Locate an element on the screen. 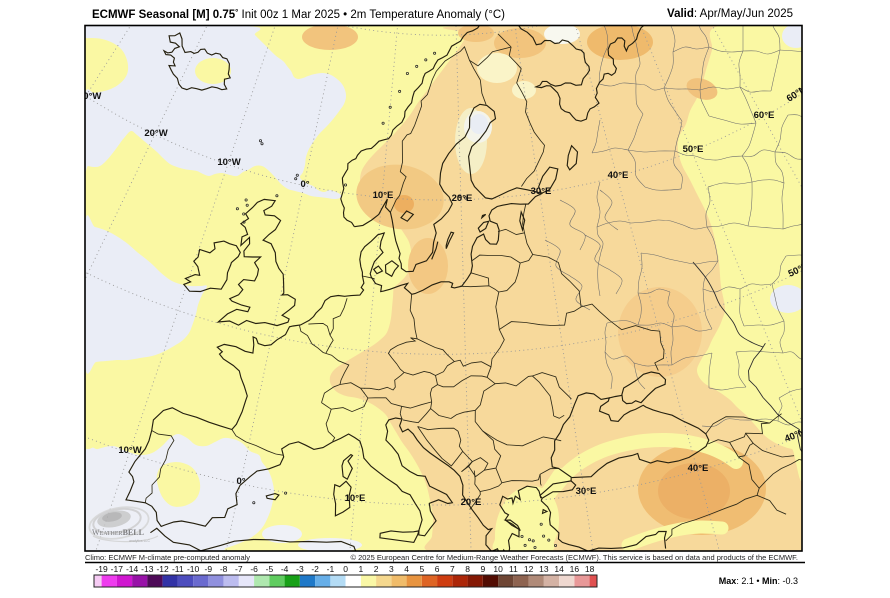 The height and width of the screenshot is (598, 890). svg-text: 1 is located at coordinates (361, 569).